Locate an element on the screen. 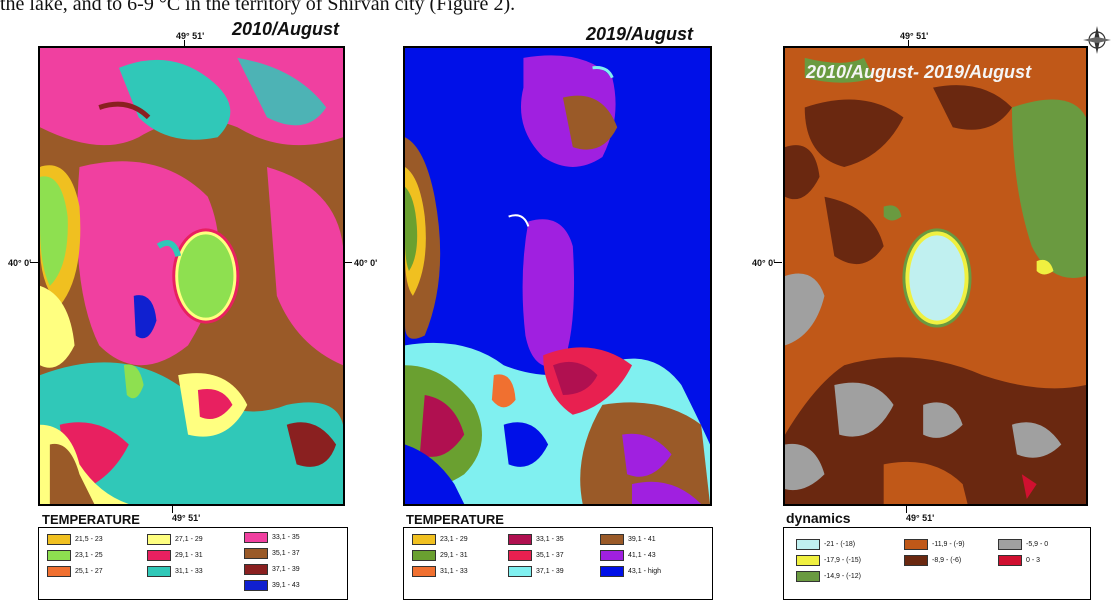 This screenshot has width=1114, height=600. legend-item: -14,9 - (-12) is located at coordinates (828, 576).